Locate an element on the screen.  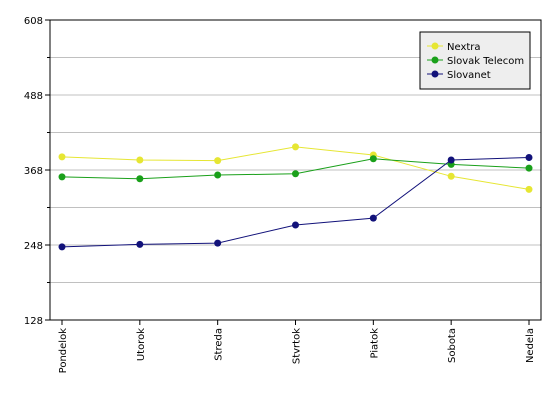
x-tick-label: Stvrtok is located at coordinates (297, 346).